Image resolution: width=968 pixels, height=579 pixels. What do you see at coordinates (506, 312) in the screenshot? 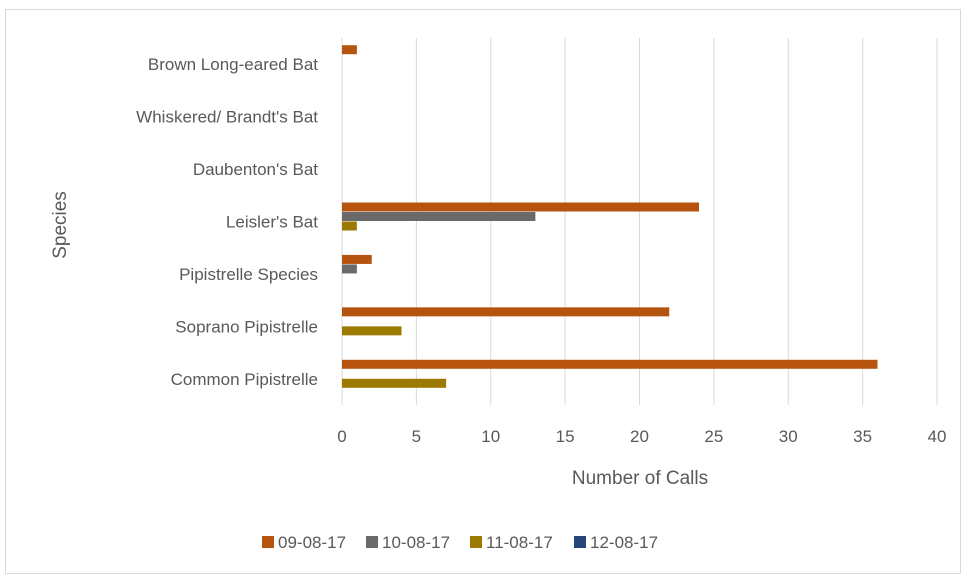
I see `bar-09-08-17-soprano-pipistrelle` at bounding box center [506, 312].